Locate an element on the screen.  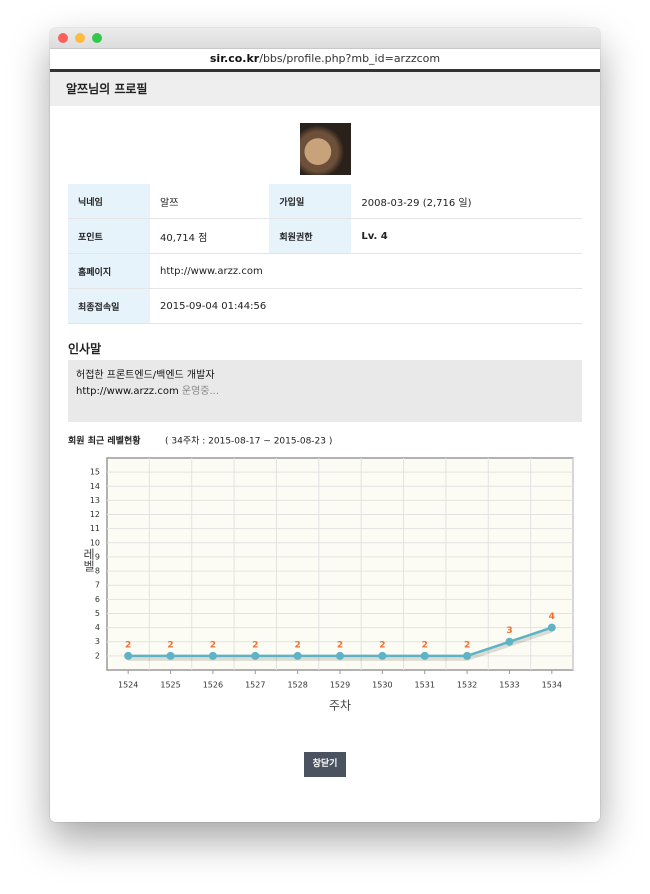
url-bar: sir.co.kr/bbs/profile.php?mb_id=arzzcom is located at coordinates (325, 60).